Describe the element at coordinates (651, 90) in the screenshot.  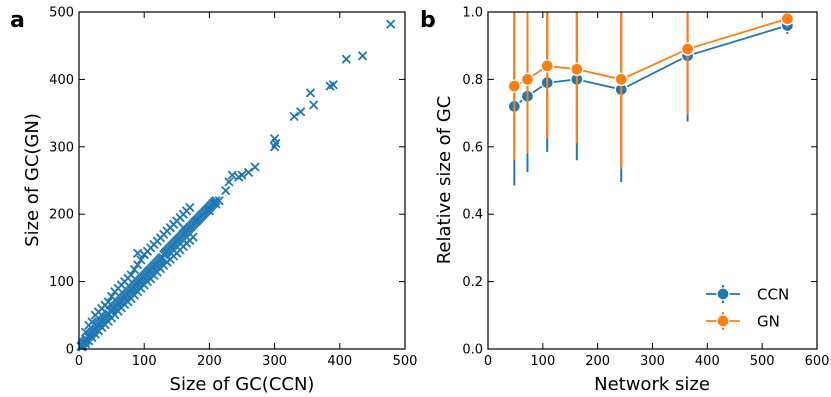
I see `series-gn` at that location.